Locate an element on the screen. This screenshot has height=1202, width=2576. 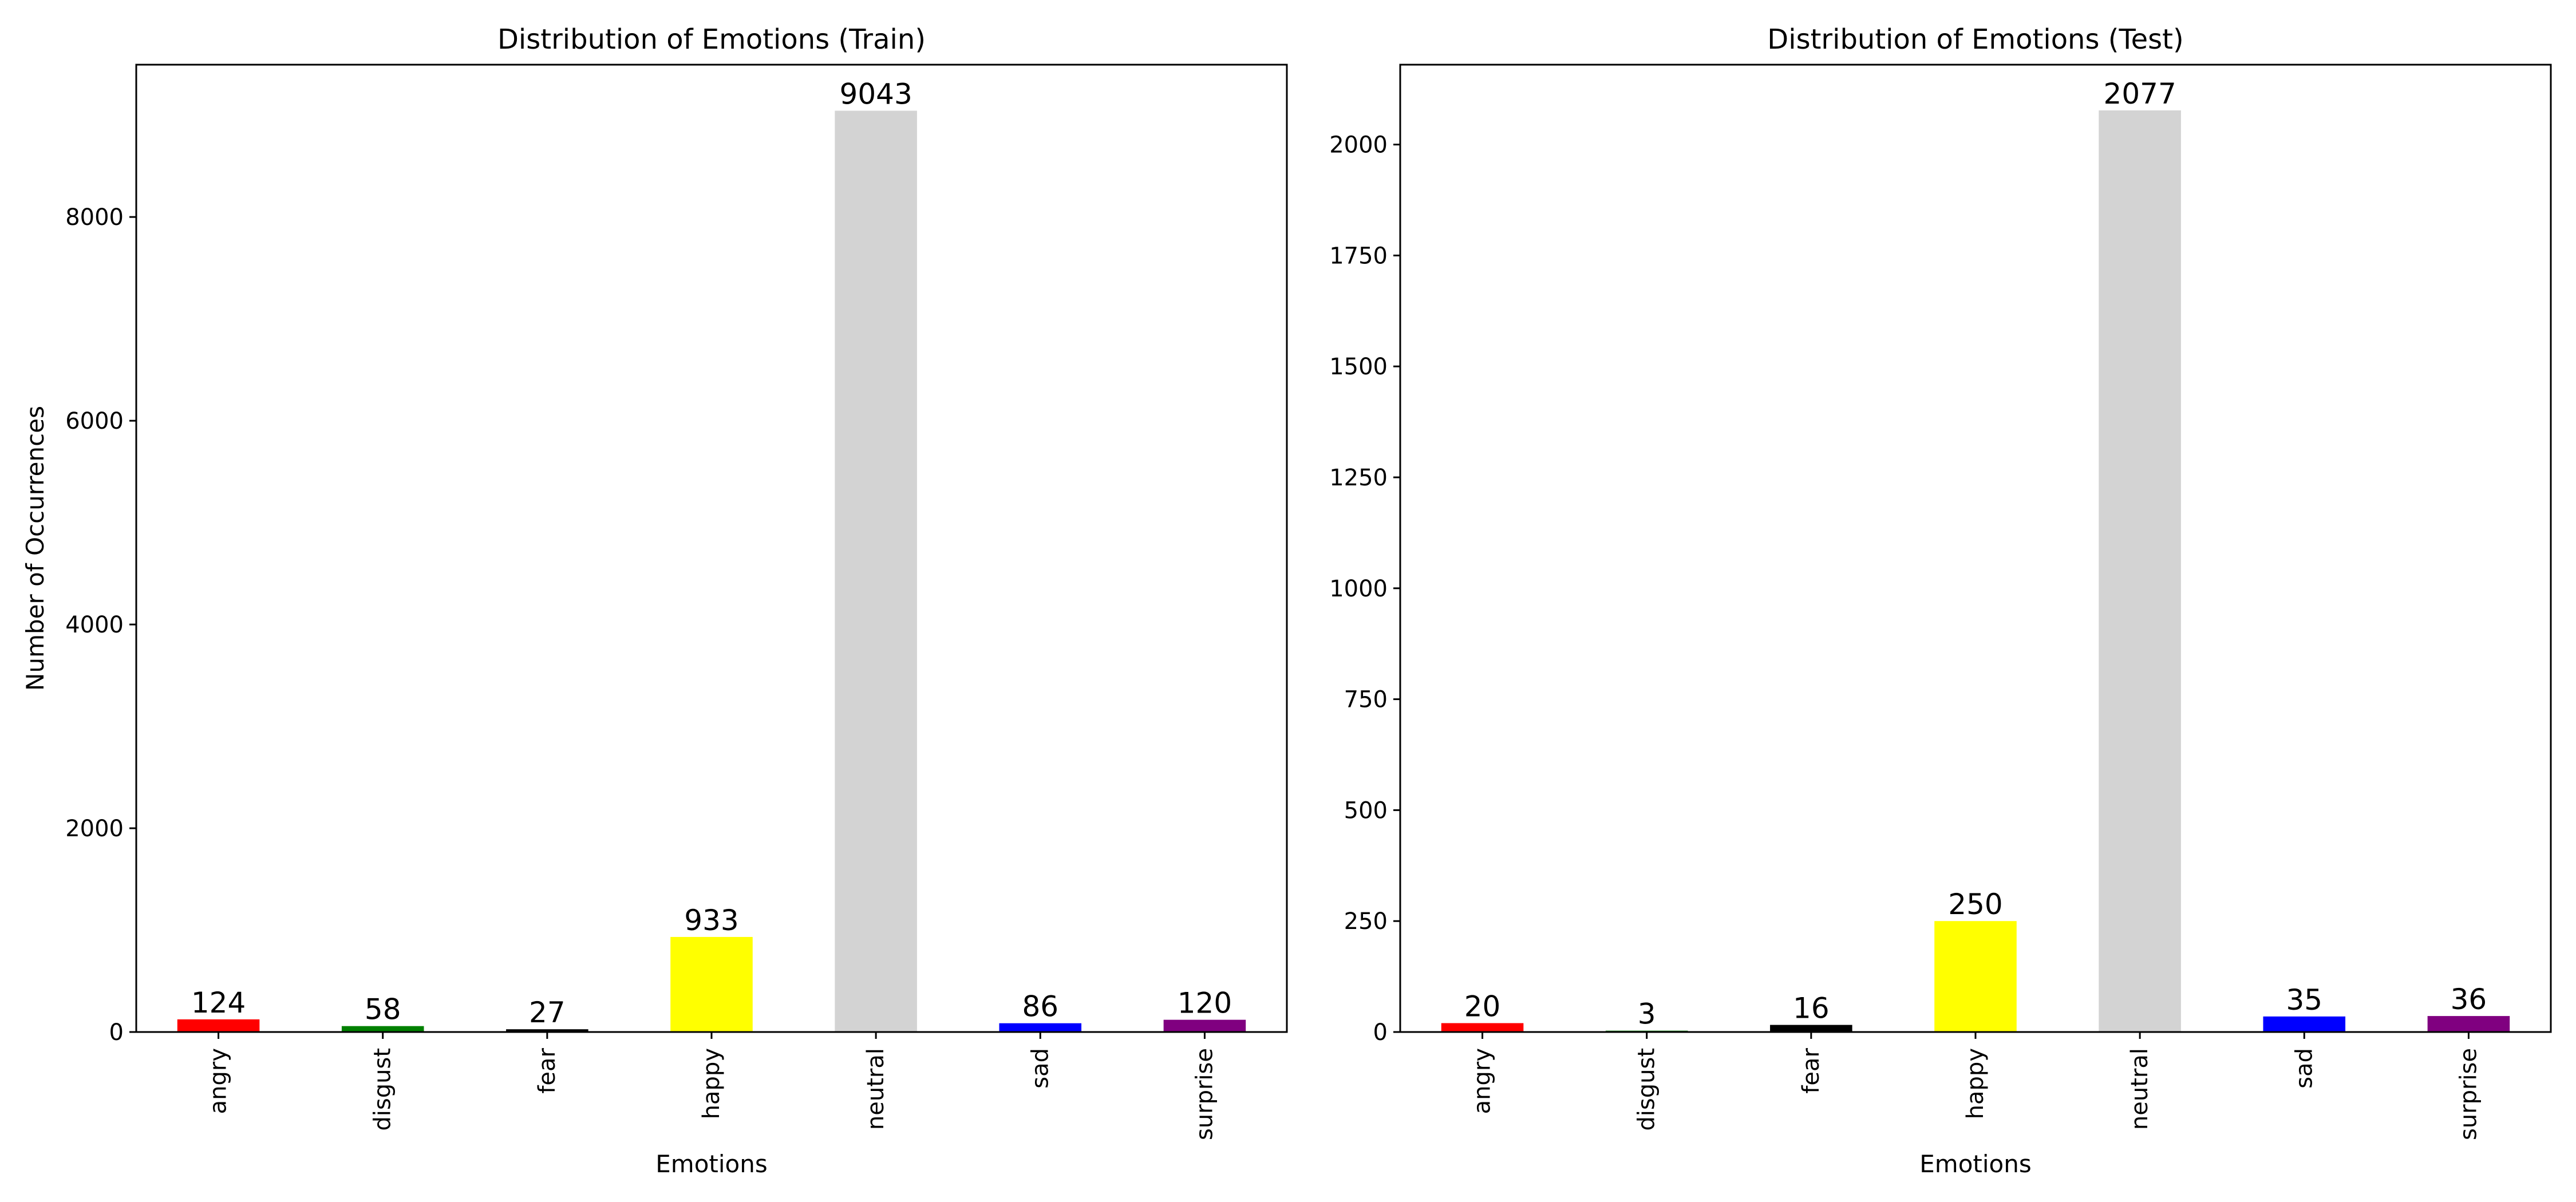
value-label-happy: 250 is located at coordinates (1975, 905).